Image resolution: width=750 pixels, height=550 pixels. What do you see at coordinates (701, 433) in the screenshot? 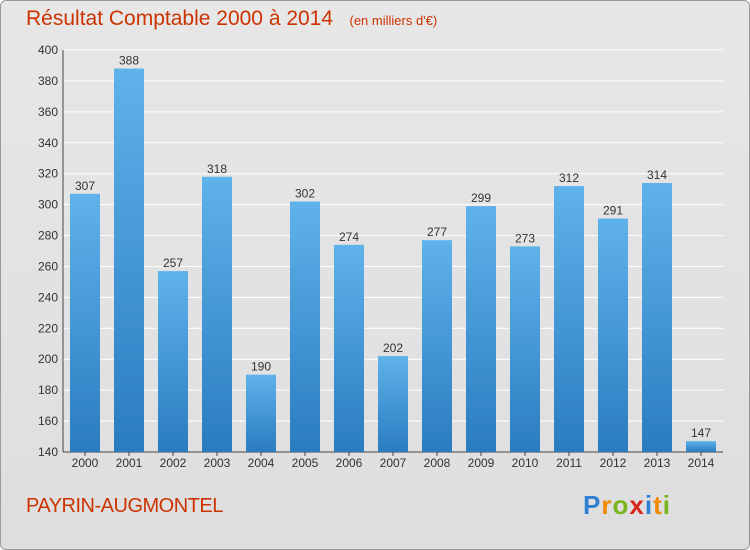
I see `data-label: 147` at bounding box center [701, 433].